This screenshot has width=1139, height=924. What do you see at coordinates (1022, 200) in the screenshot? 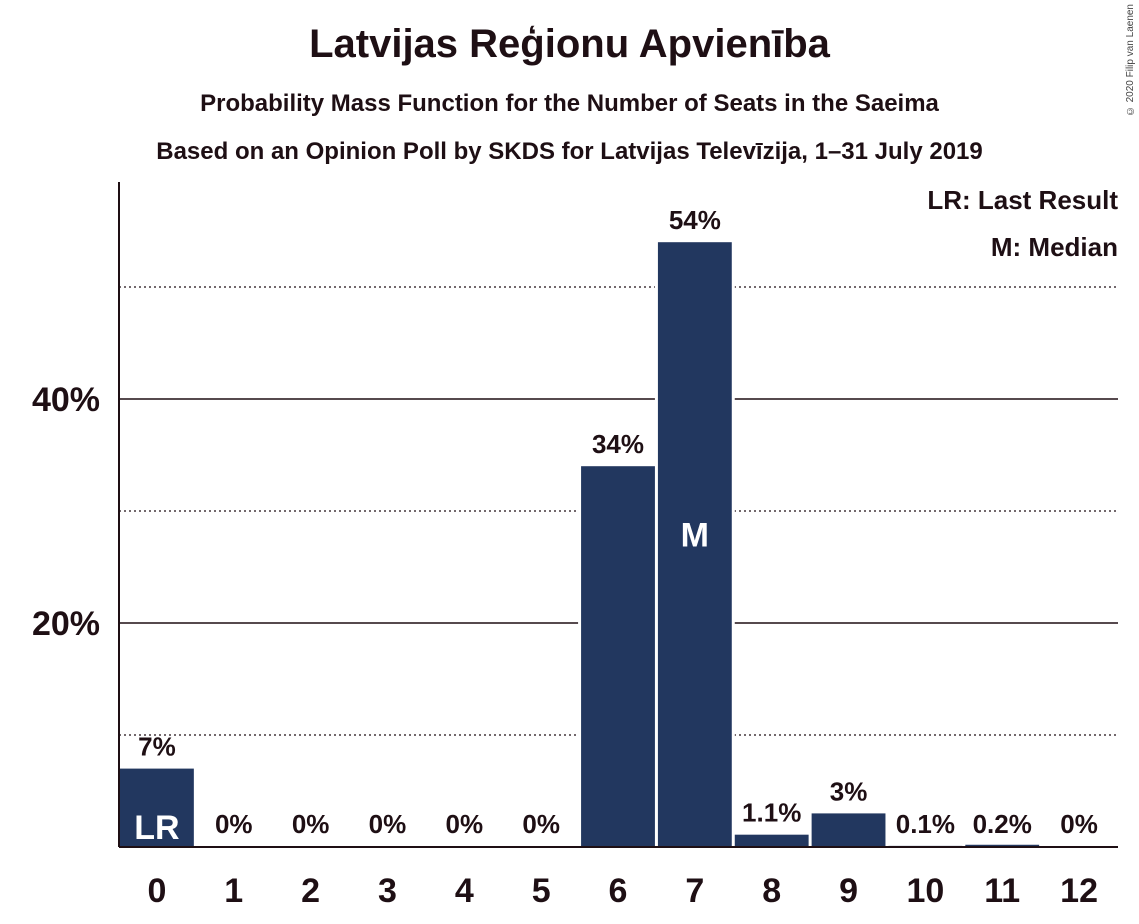
I see `legend-entry: LR: Last Result` at bounding box center [1022, 200].